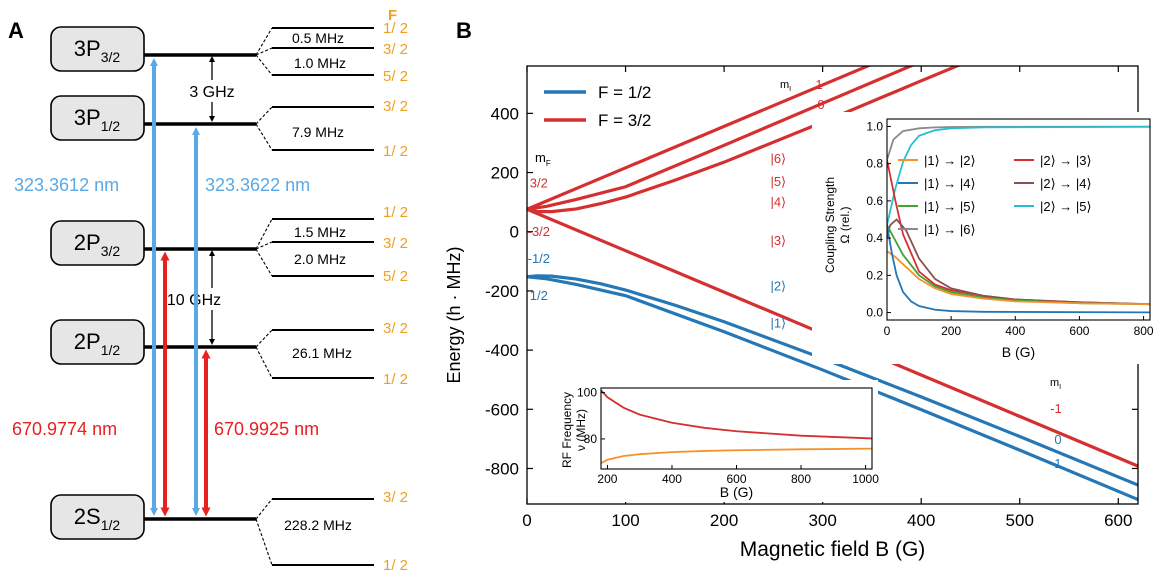  What do you see at coordinates (257, 185) in the screenshot?
I see `wavelength-uv-right: 323.3622 nm` at bounding box center [257, 185].